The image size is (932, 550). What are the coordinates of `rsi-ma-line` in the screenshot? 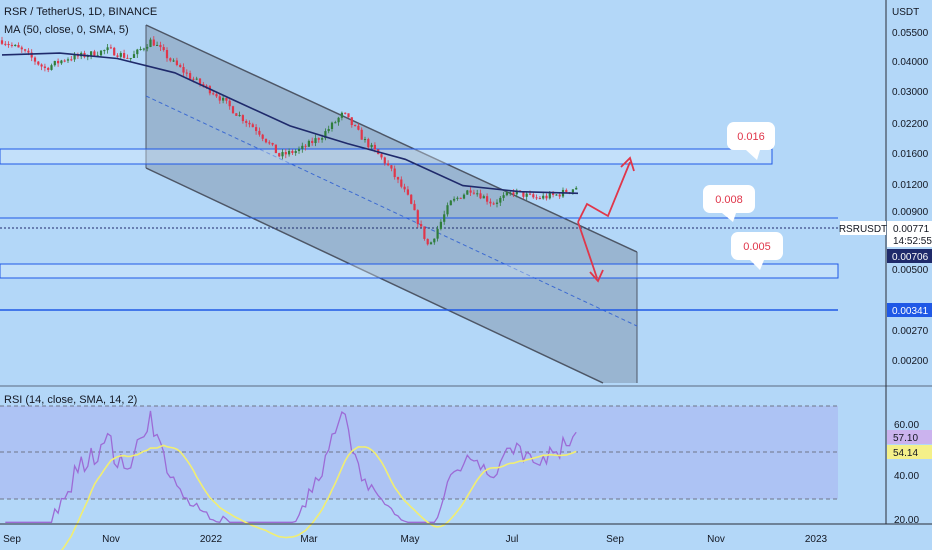 It's located at (312, 497).